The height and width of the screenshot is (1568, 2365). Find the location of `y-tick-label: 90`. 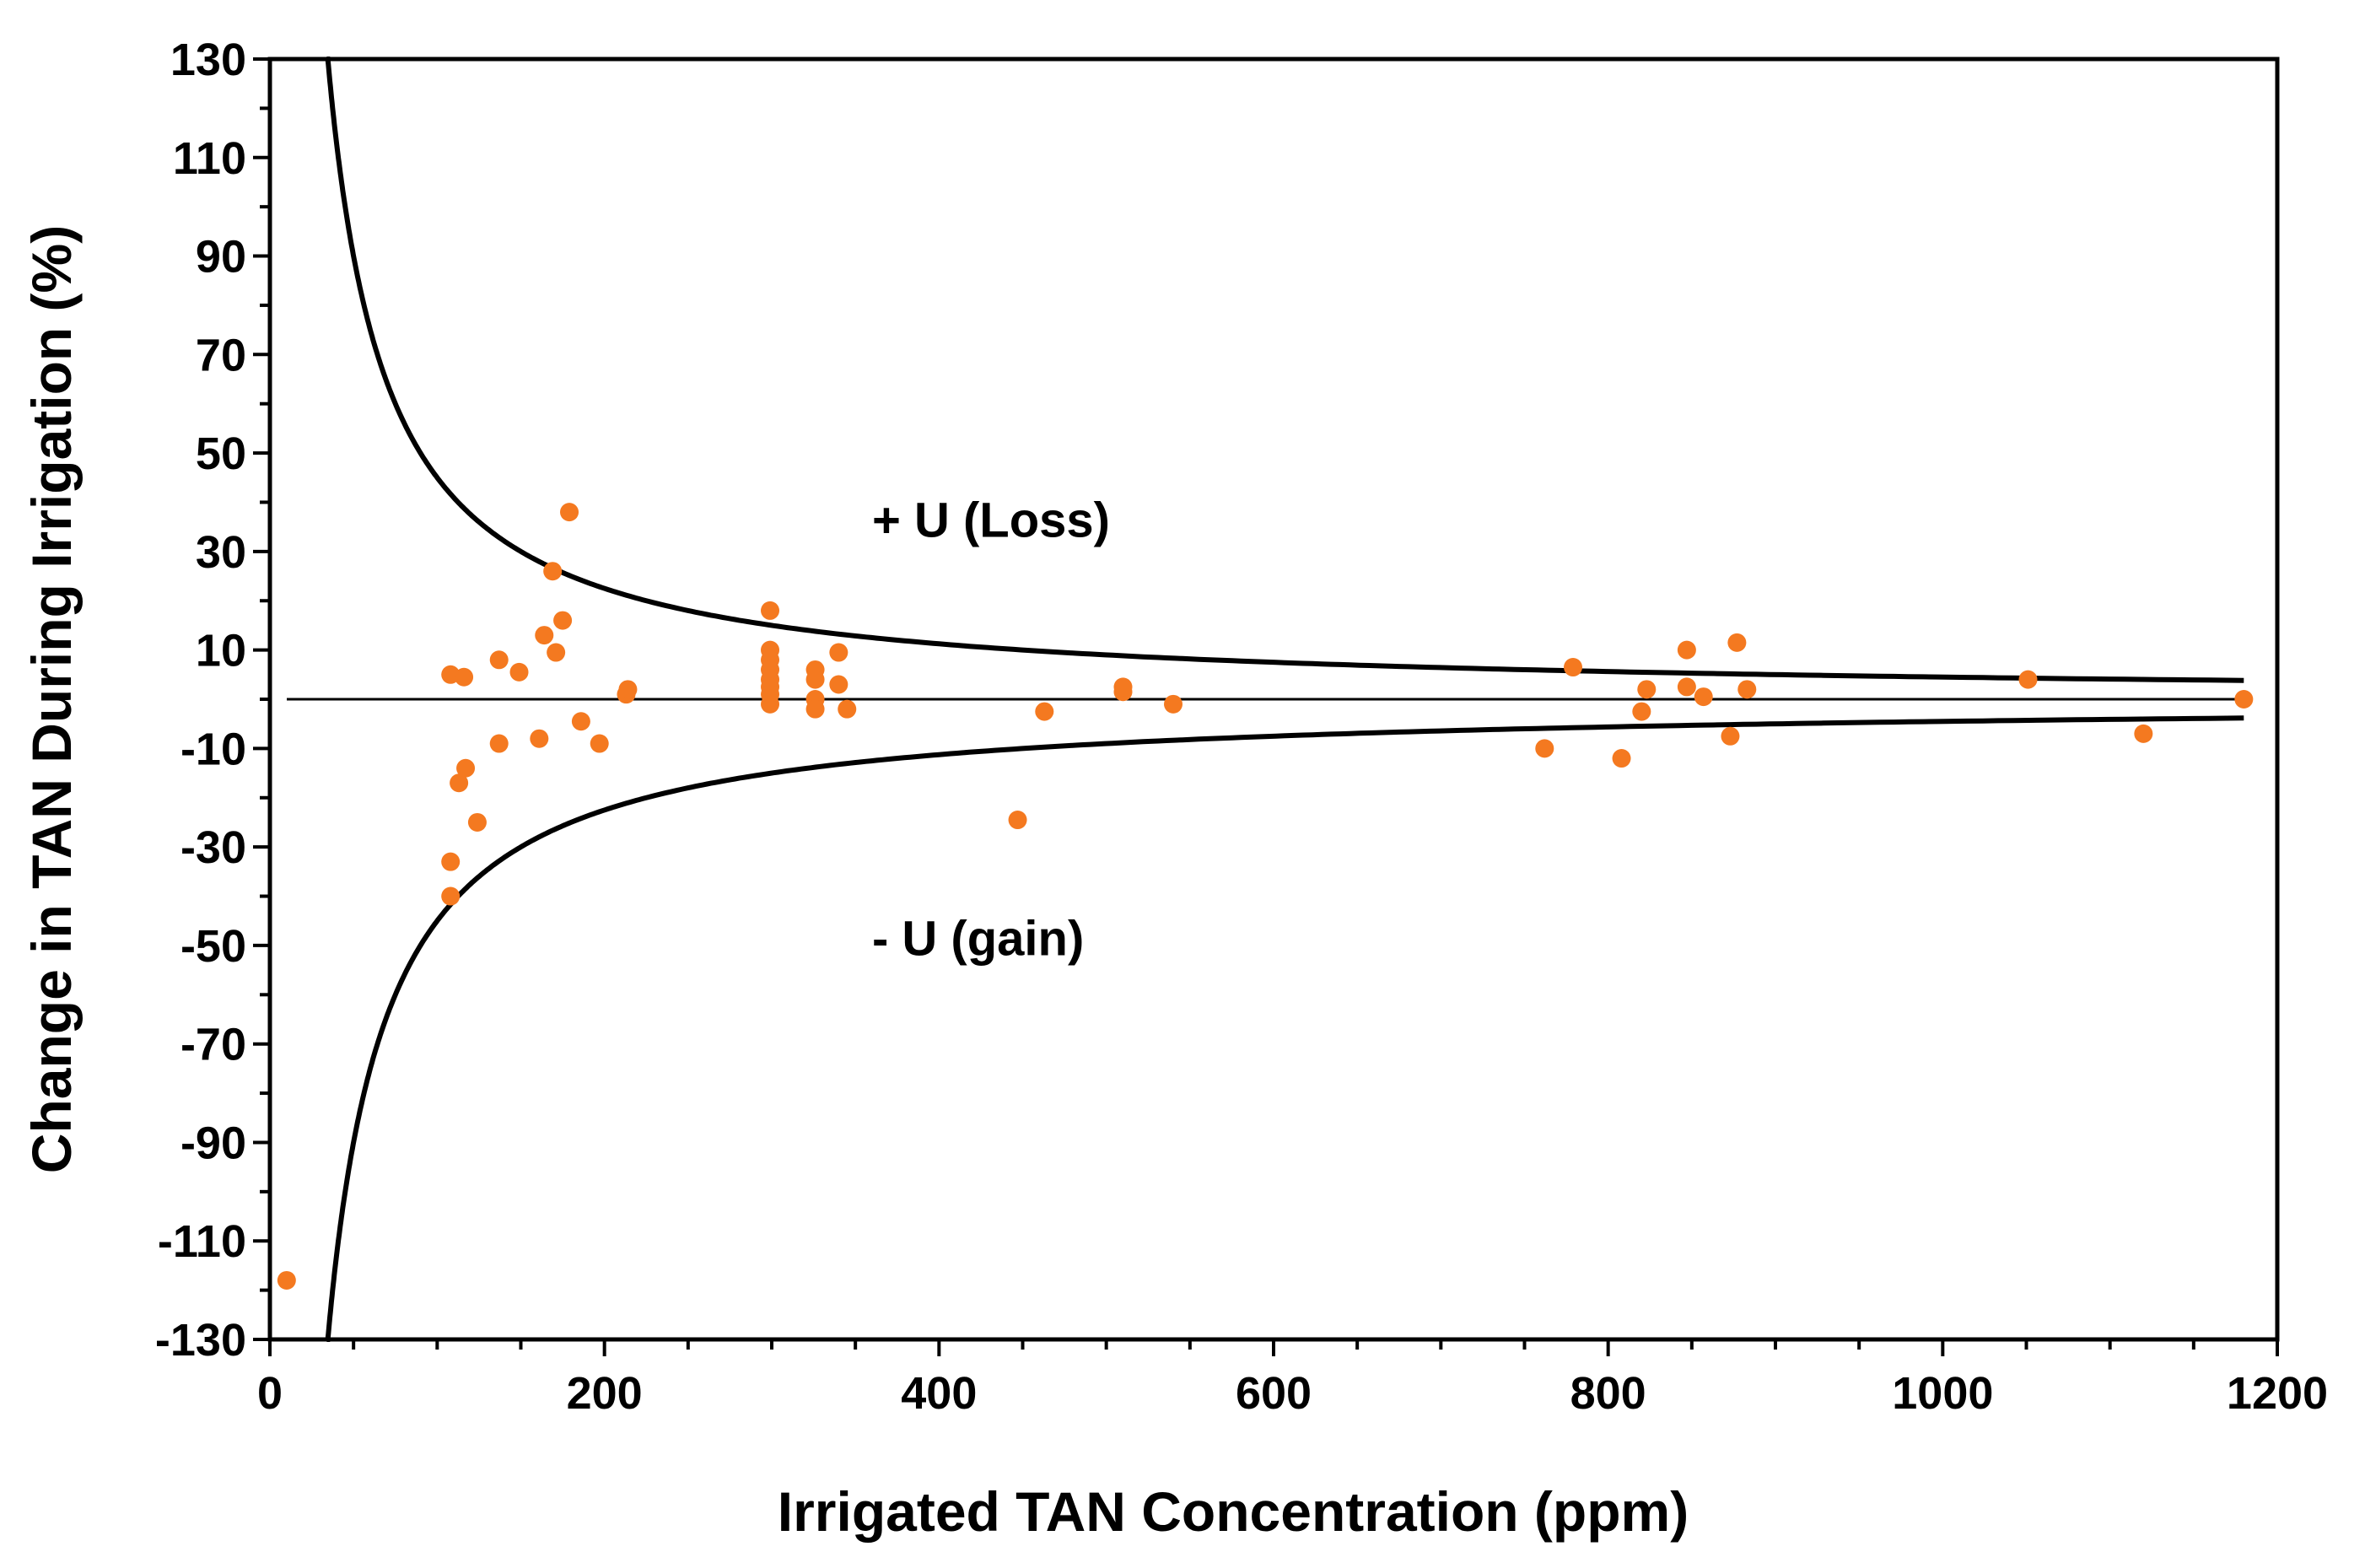

y-tick-label: 90 is located at coordinates (221, 258).